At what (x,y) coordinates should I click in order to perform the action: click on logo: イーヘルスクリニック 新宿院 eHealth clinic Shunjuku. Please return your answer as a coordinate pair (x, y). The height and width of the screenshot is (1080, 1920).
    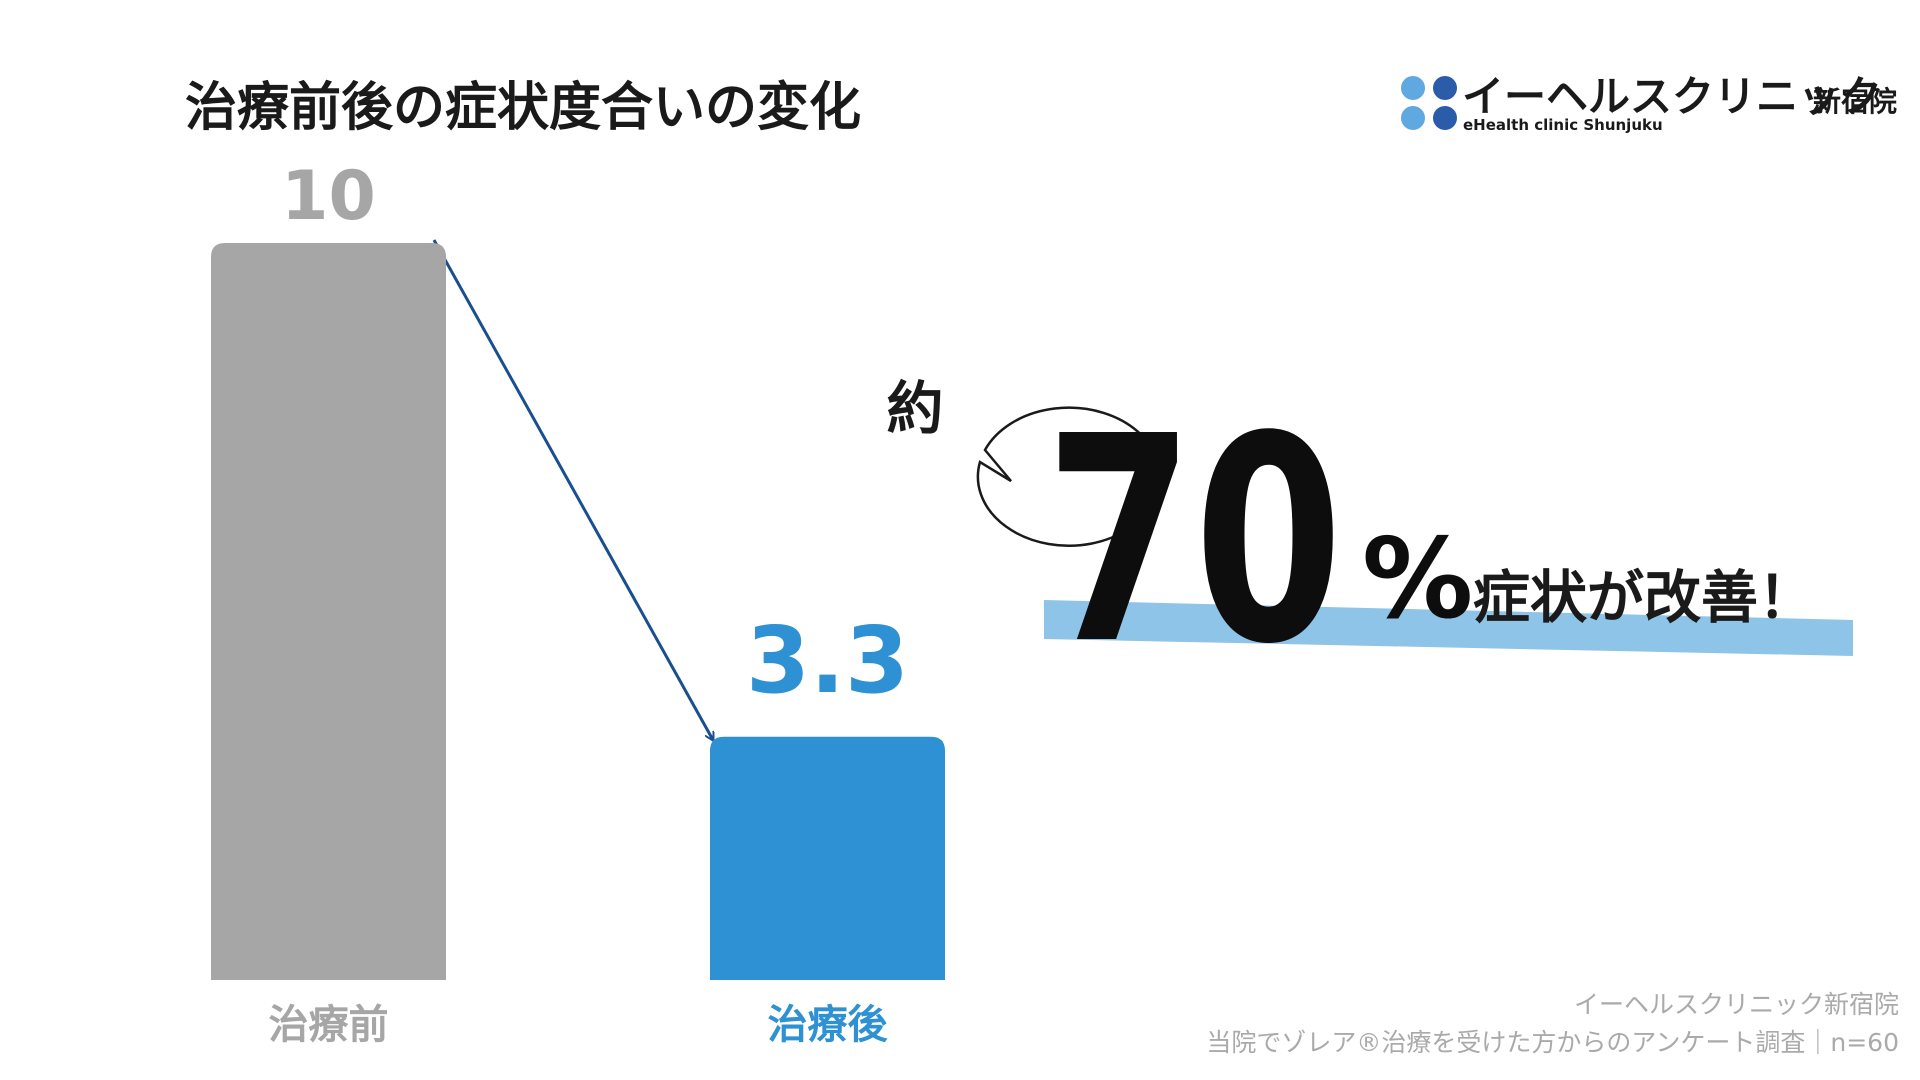
    Looking at the image, I should click on (1649, 103).